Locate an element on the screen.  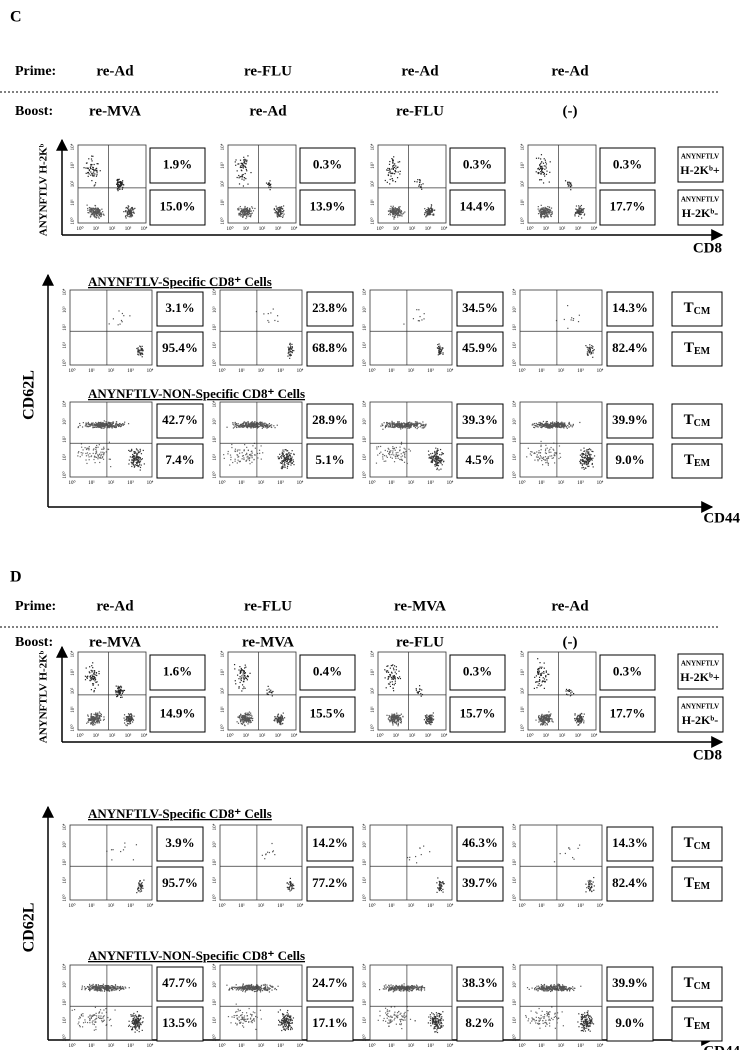
boost-regimen: re-FLU is located at coordinates (420, 642).